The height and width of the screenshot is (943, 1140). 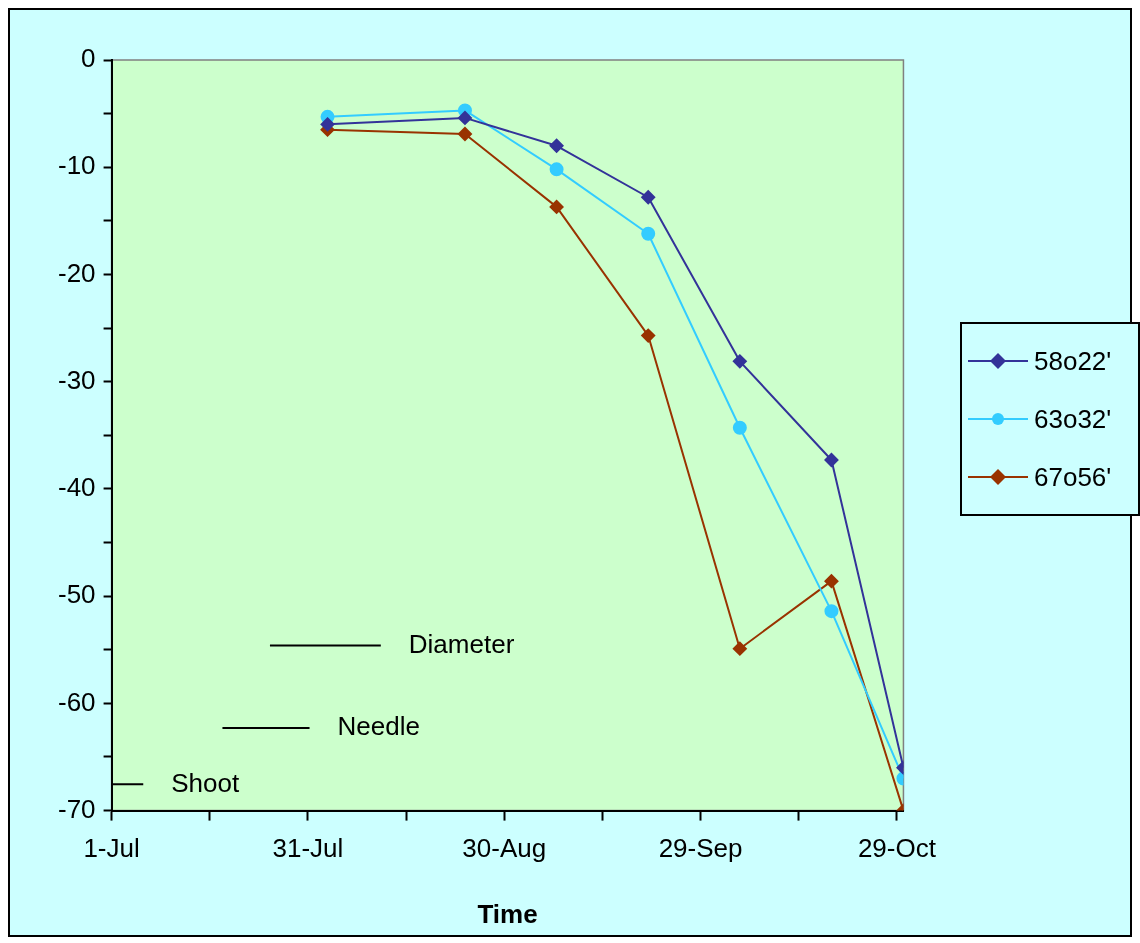 I want to click on x-tick-label: 30-Aug, so click(x=504, y=848).